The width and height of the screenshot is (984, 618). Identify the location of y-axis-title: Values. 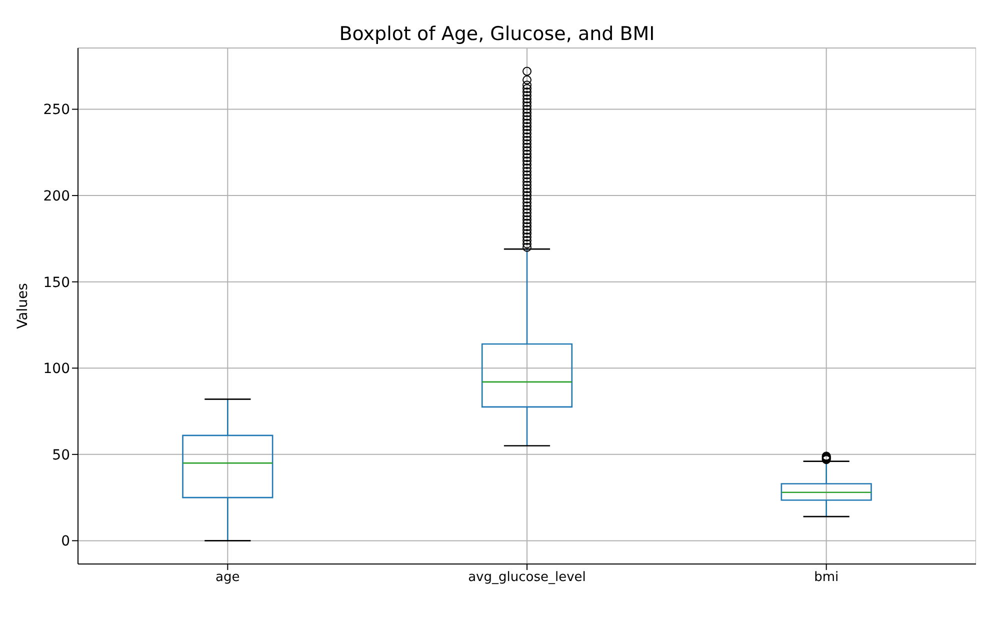
(22, 306).